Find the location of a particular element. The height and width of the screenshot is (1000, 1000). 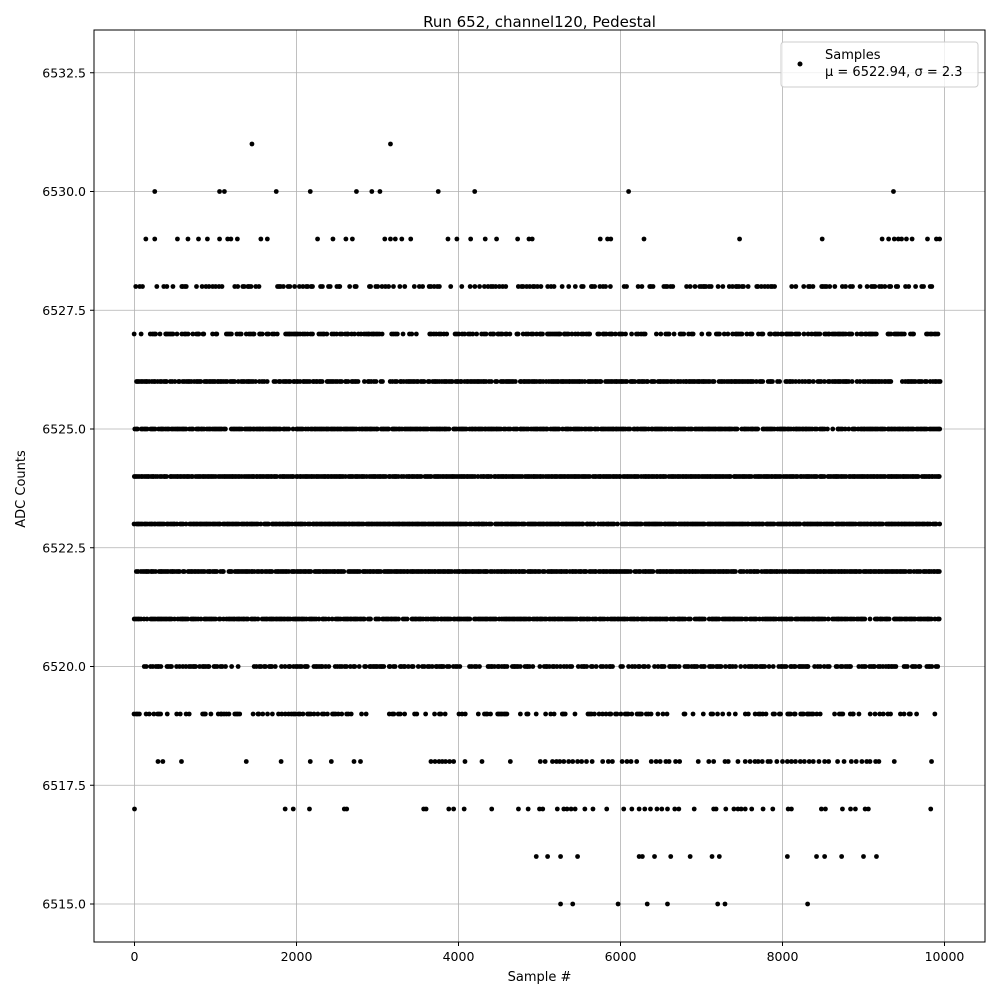

y-tick-label: 6525.0 is located at coordinates (64, 429).